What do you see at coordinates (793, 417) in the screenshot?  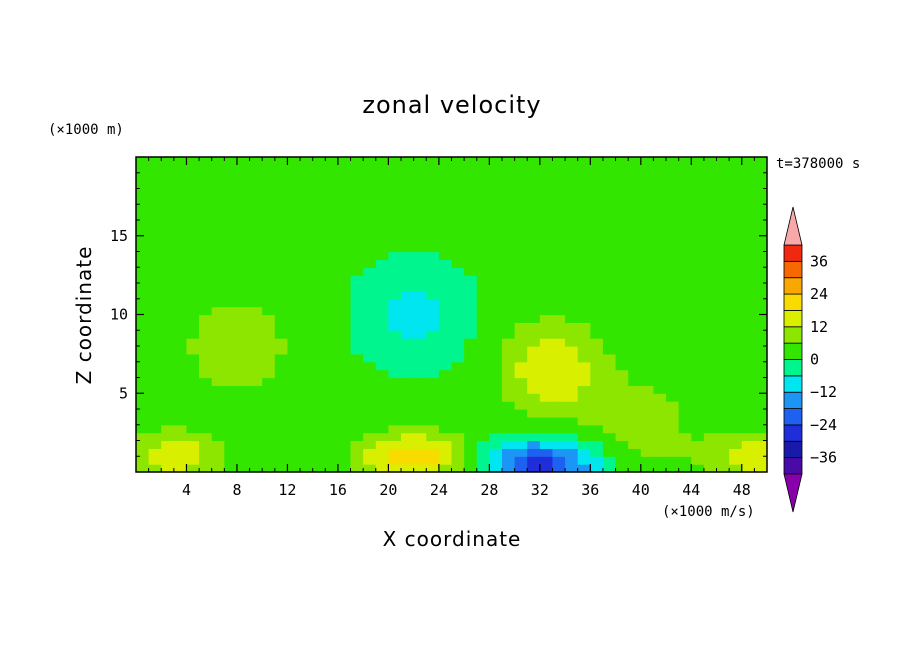 I see `colorbar-segment` at bounding box center [793, 417].